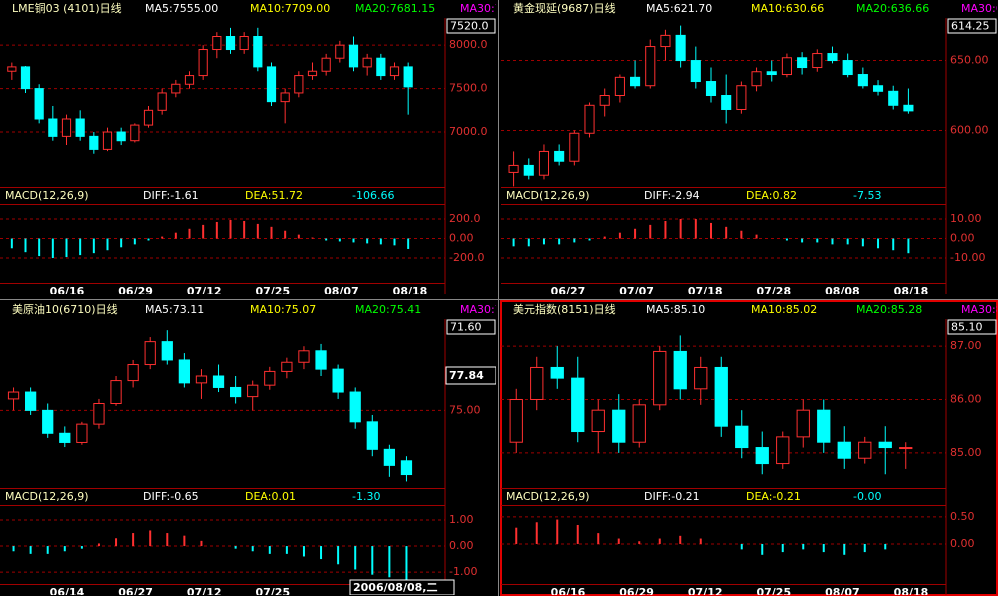 Image resolution: width=998 pixels, height=596 pixels. I want to click on ma-label: MA30:8, so click(979, 309).